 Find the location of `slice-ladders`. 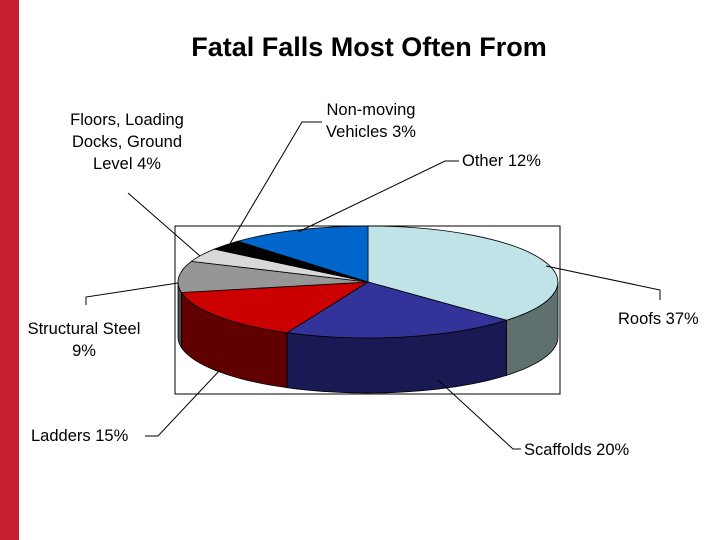

slice-ladders is located at coordinates (274, 307).